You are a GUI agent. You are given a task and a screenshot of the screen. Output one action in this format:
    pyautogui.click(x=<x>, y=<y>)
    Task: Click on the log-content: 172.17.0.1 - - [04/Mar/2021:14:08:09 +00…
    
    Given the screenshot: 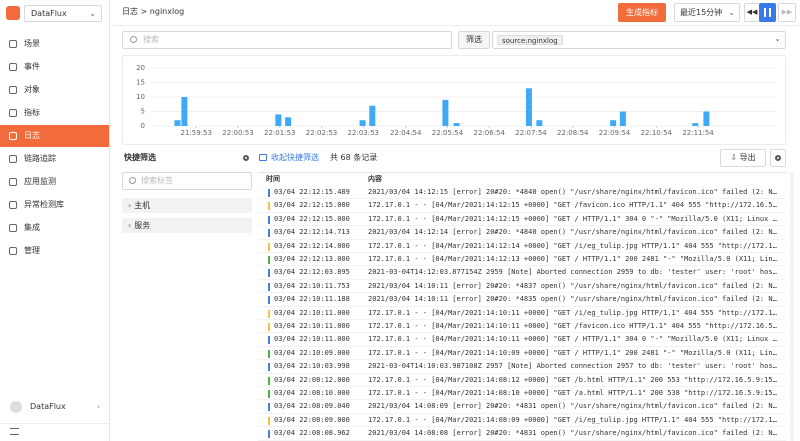 What is the action you would take?
    pyautogui.click(x=574, y=419)
    